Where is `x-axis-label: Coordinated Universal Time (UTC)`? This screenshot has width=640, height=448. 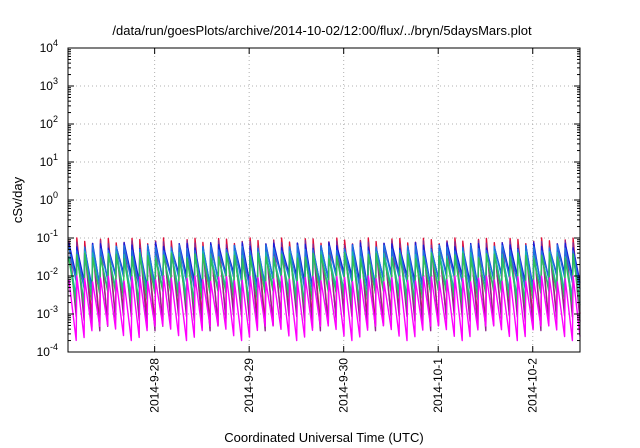 x-axis-label: Coordinated Universal Time (UTC) is located at coordinates (323, 437).